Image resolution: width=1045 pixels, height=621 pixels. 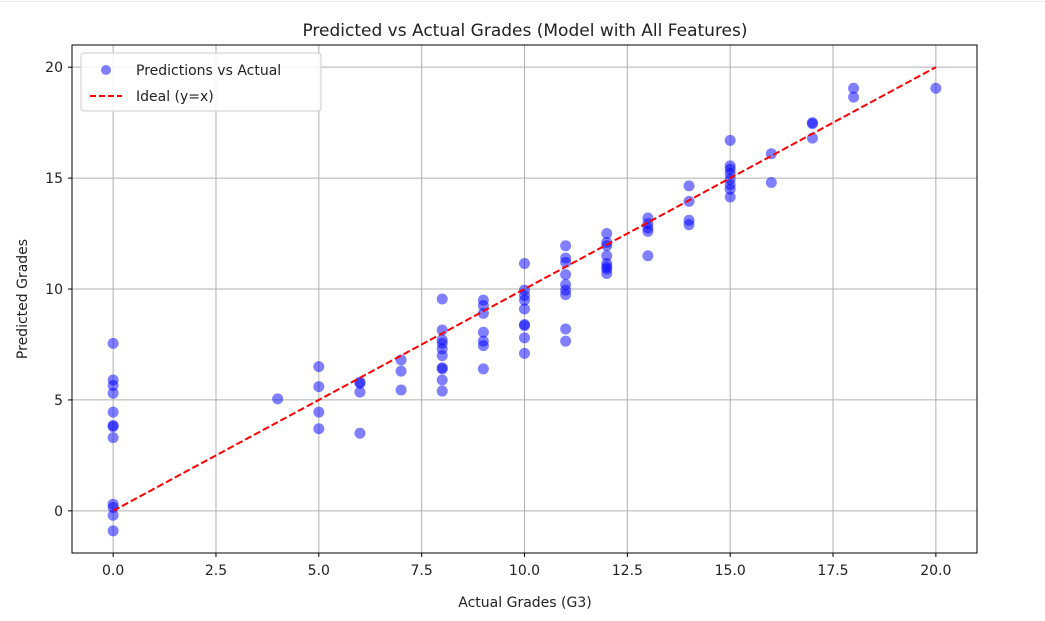 I want to click on legend-box, so click(x=201, y=82).